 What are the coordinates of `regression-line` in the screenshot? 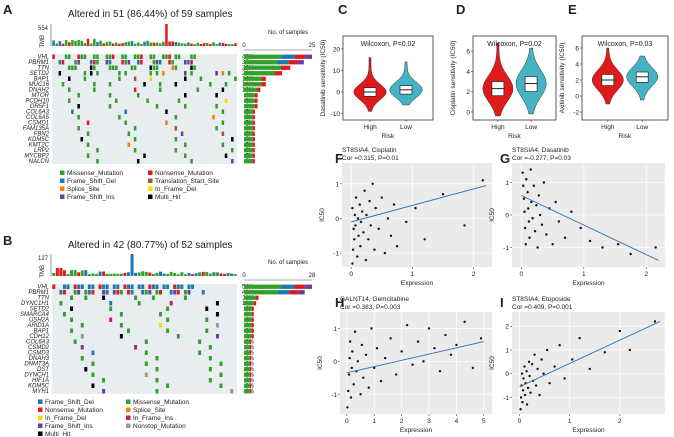 It's located at (415, 357).